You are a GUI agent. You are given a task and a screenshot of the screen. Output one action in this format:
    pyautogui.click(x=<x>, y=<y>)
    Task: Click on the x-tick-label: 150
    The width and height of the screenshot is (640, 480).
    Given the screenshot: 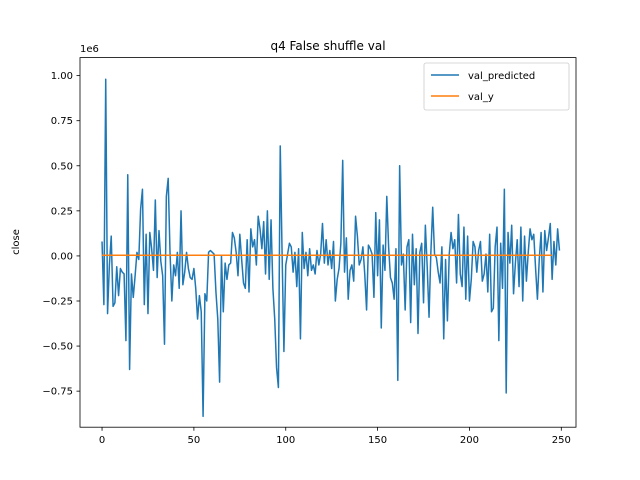 What is the action you would take?
    pyautogui.click(x=377, y=440)
    